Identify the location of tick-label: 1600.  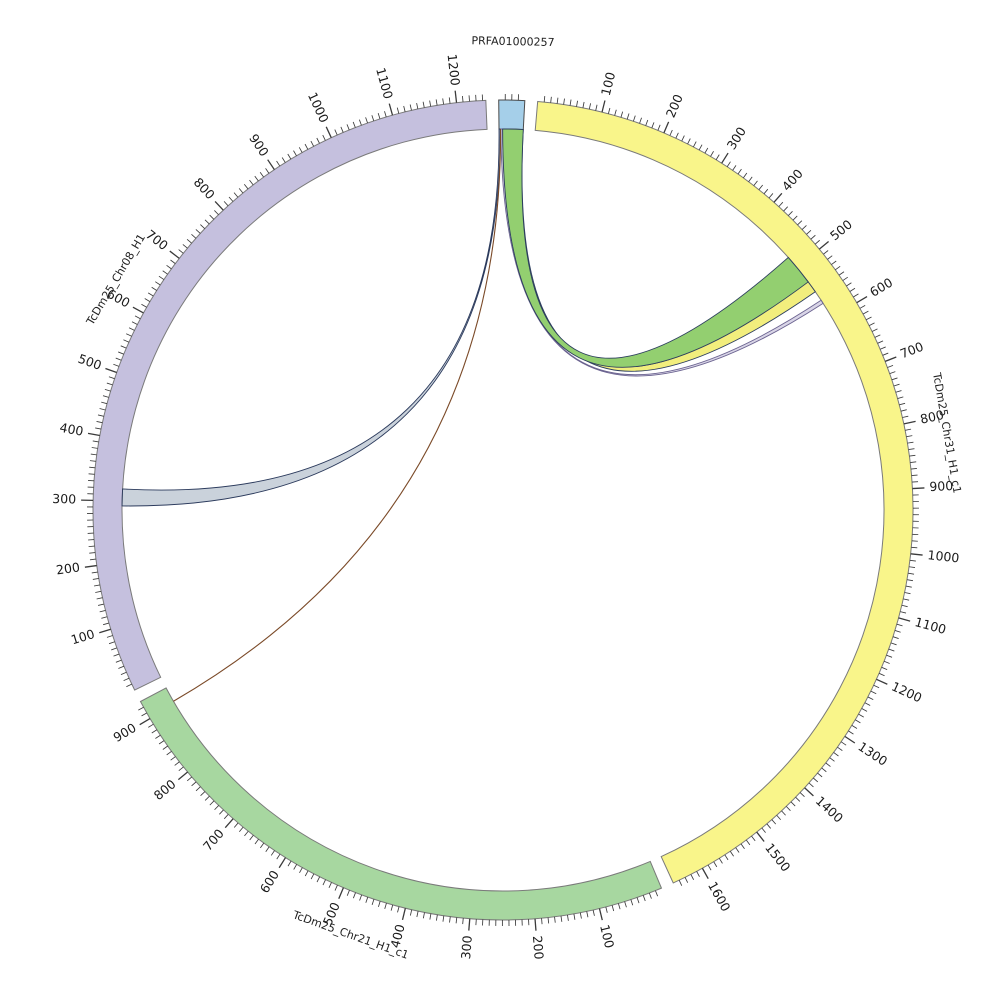
(719, 896).